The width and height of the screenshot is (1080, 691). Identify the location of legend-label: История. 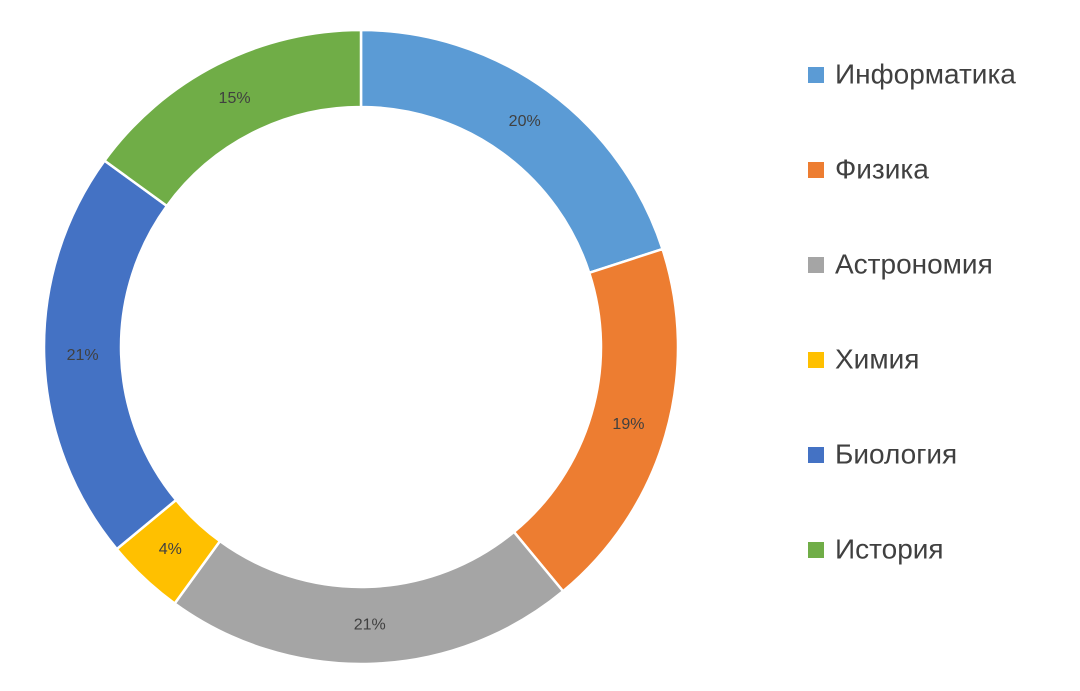
(889, 548).